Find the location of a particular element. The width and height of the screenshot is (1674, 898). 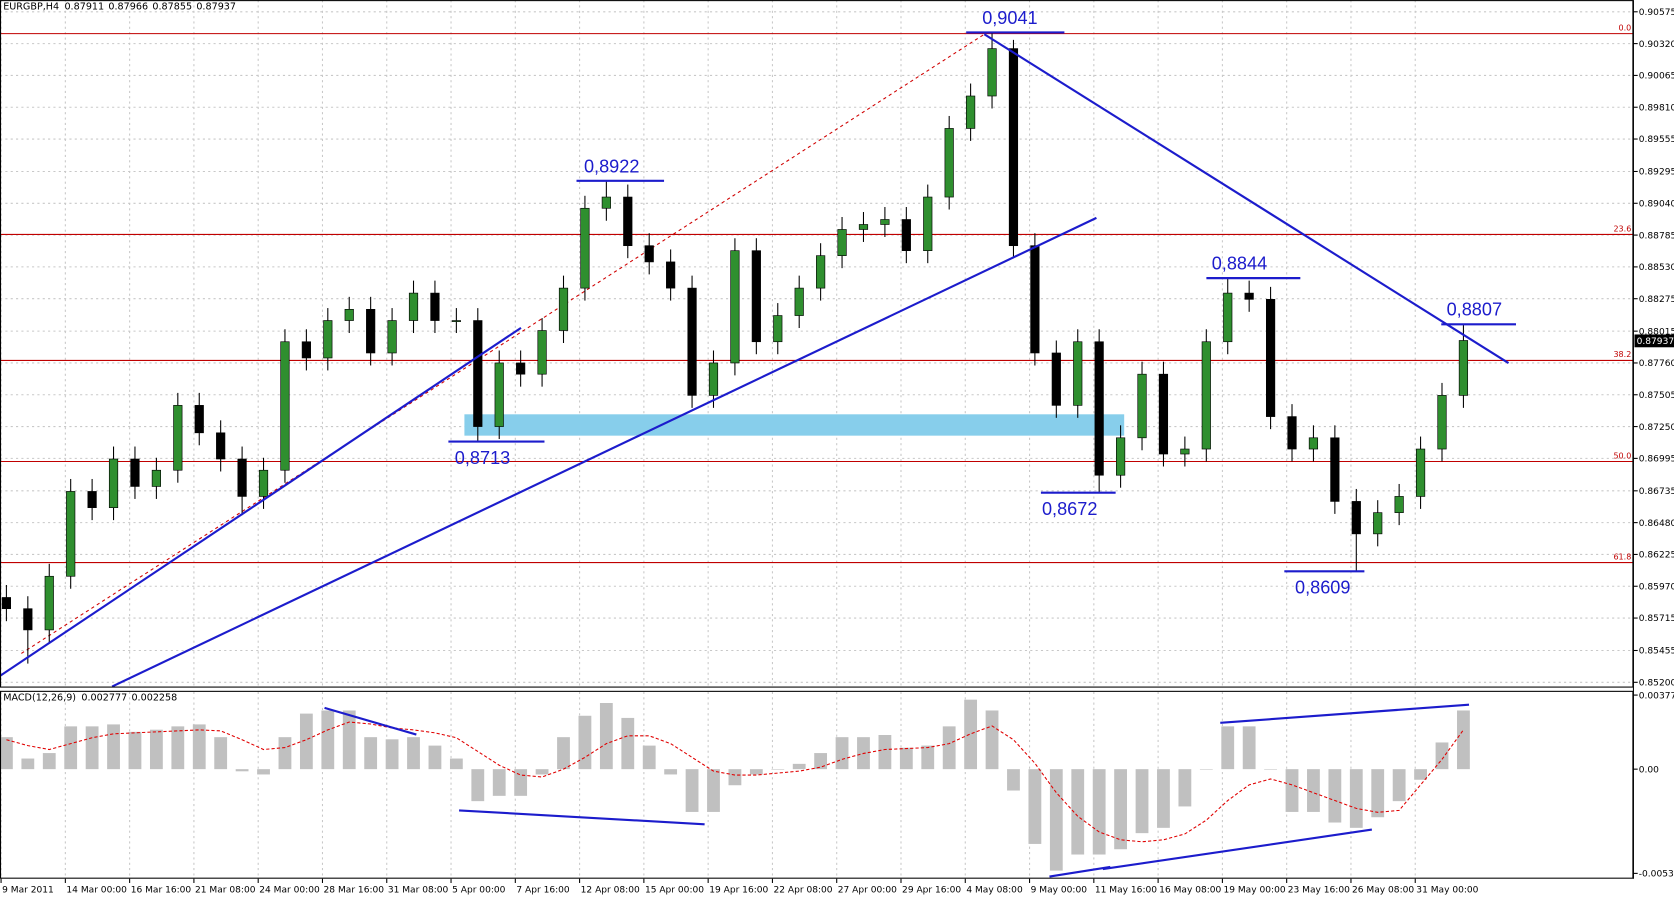

x-tick-label: 15 Apr 00:00 is located at coordinates (674, 891).